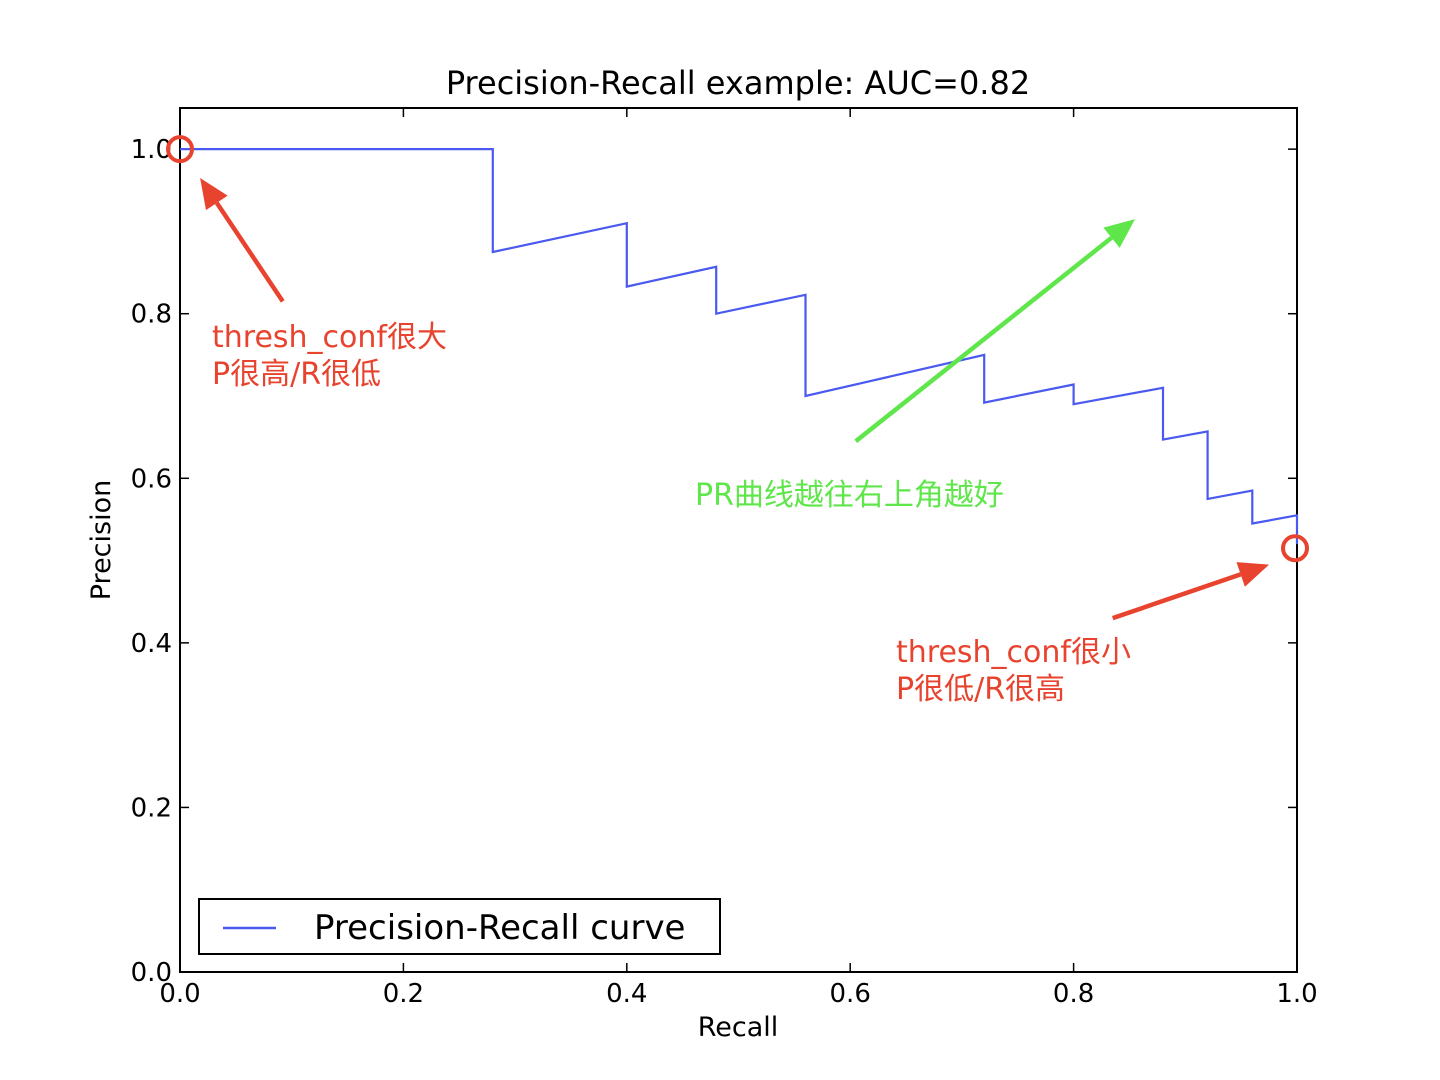 This screenshot has width=1440, height=1080. What do you see at coordinates (151, 644) in the screenshot?
I see `y-tick-label: 0.4` at bounding box center [151, 644].